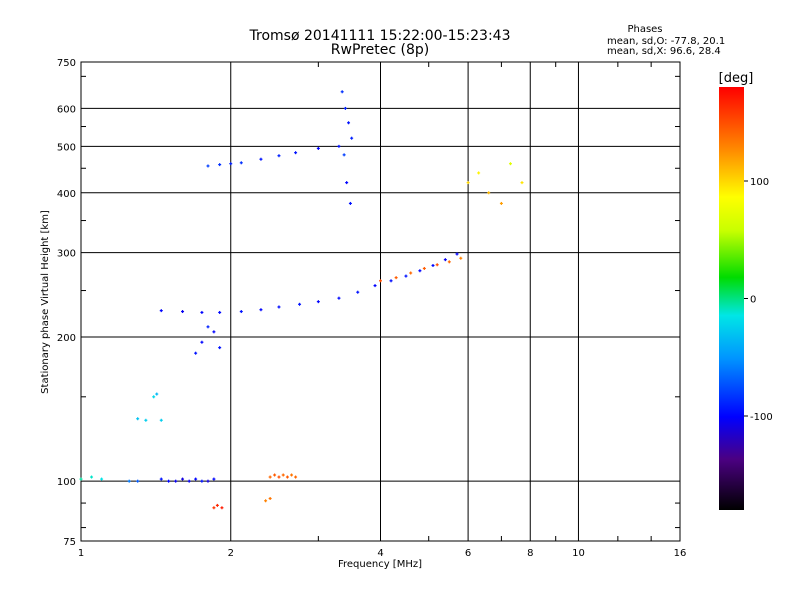 This screenshot has width=800, height=600. I want to click on chart-title: Tromsø 20141111 15:22:00-15:23:43, so click(380, 36).